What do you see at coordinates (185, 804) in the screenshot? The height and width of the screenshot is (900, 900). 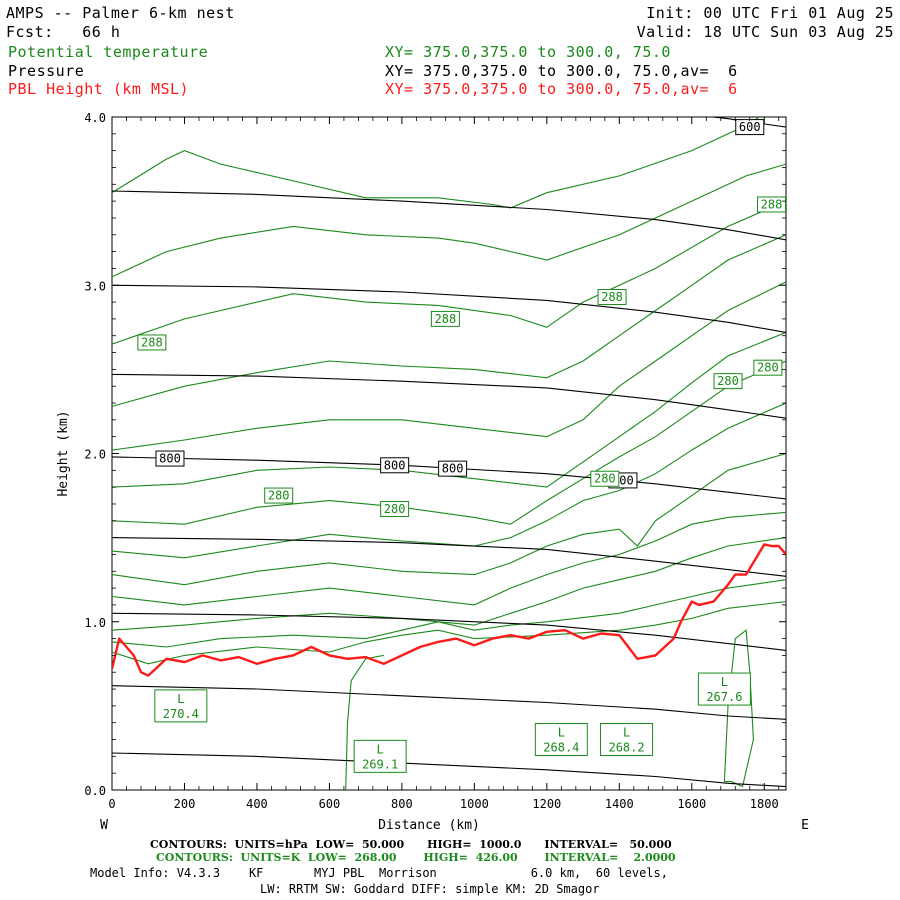 I see `x-tick-label-200: 200` at bounding box center [185, 804].